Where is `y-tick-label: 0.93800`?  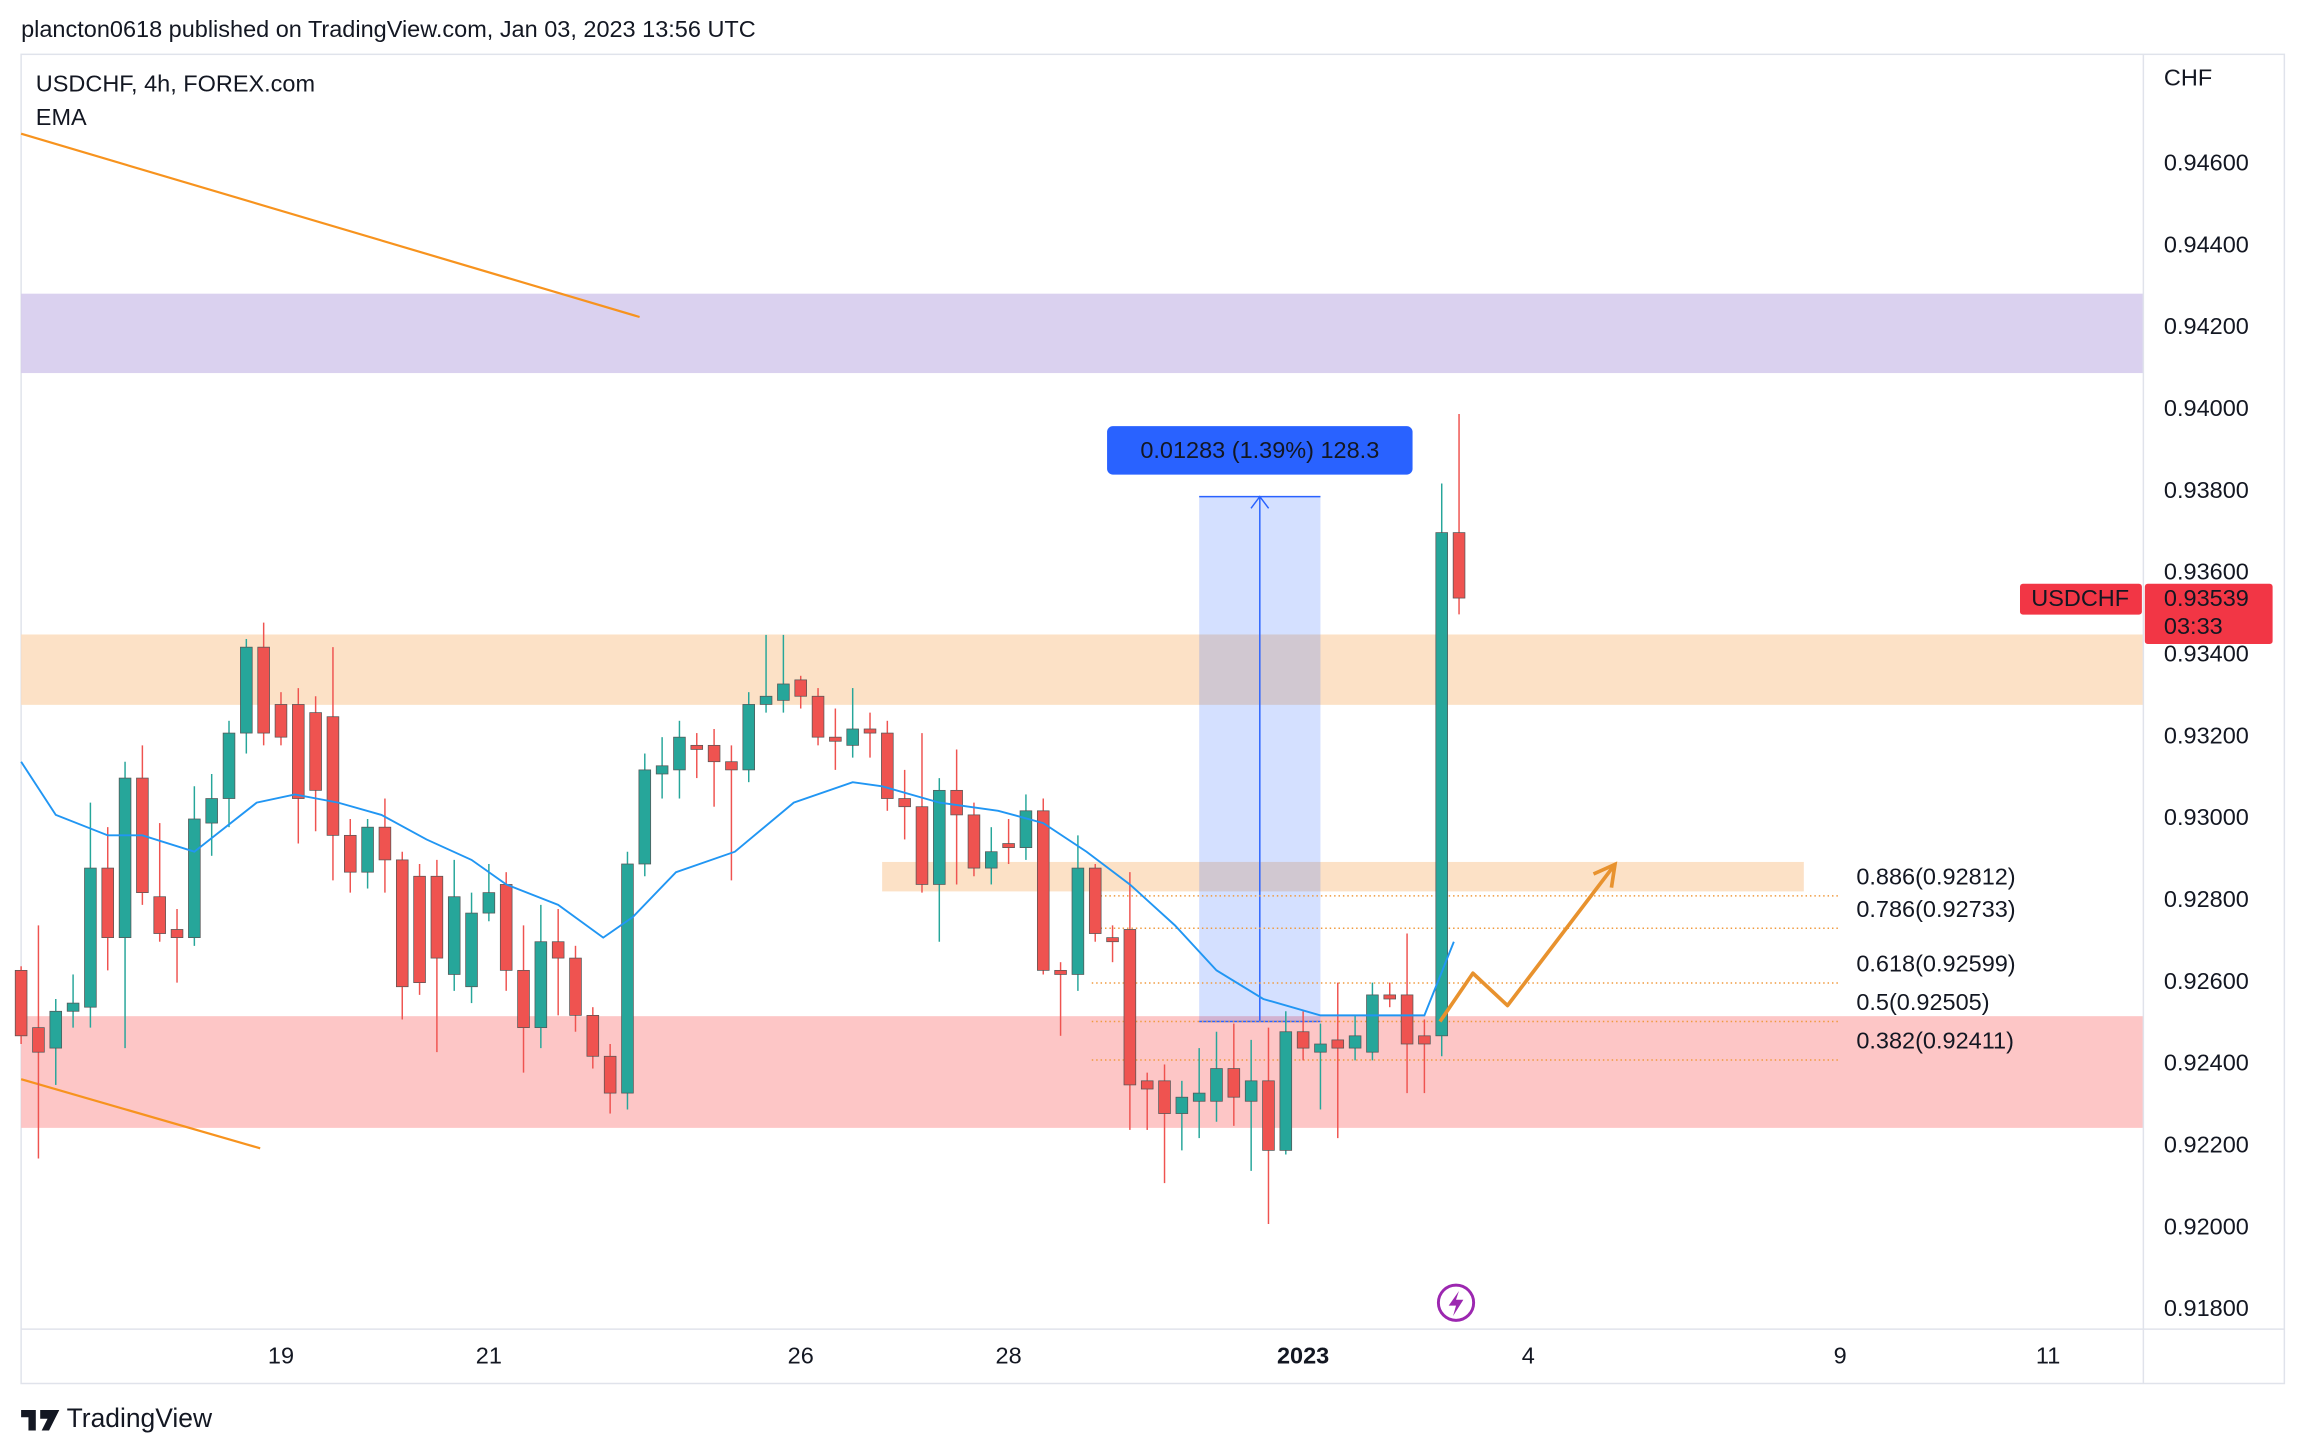
y-tick-label: 0.93800 is located at coordinates (2206, 490).